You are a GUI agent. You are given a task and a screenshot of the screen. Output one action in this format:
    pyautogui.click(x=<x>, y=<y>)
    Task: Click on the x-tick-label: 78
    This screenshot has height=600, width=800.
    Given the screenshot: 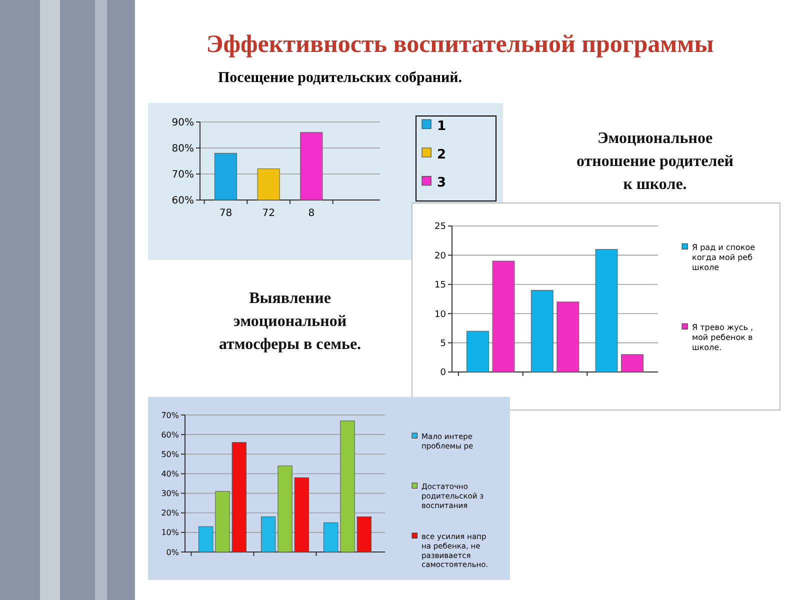 What is the action you would take?
    pyautogui.click(x=225, y=213)
    